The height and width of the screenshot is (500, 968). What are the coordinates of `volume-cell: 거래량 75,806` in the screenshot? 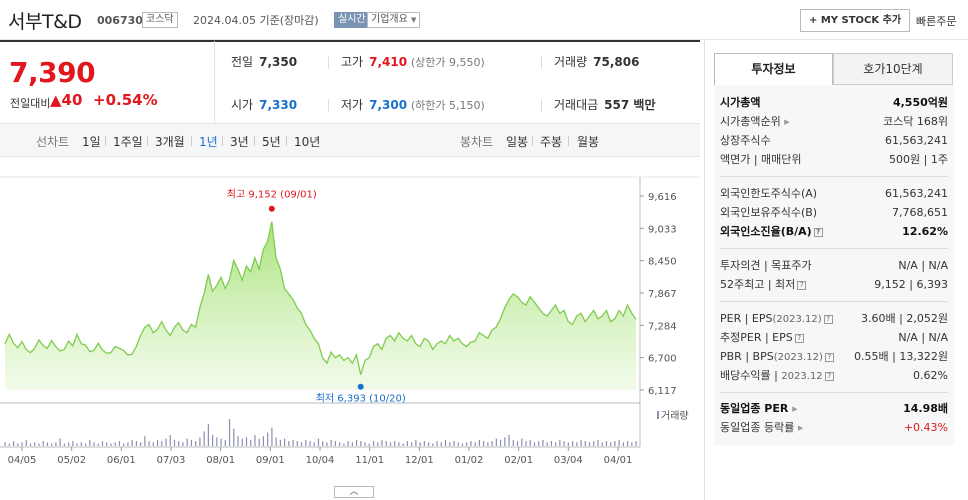 It's located at (596, 62).